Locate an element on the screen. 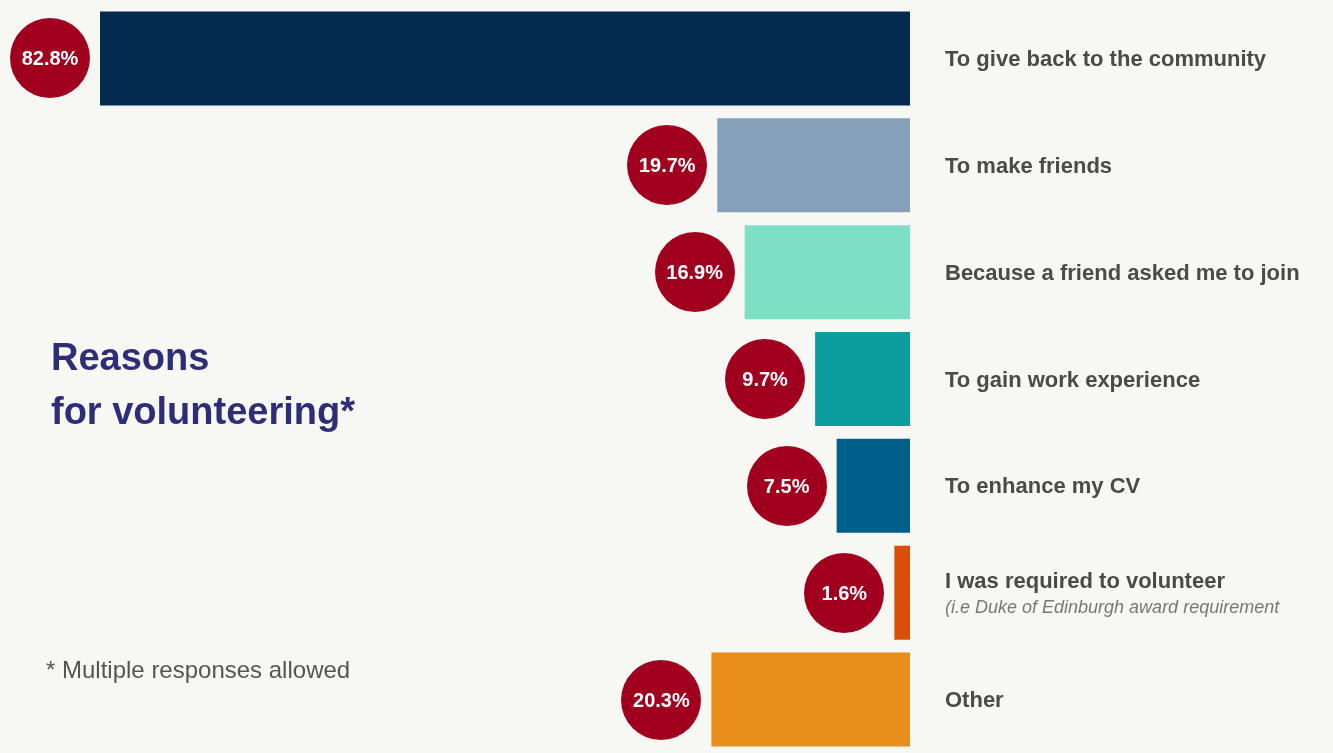 This screenshot has height=753, width=1333. y-tick-label: Other is located at coordinates (975, 700).